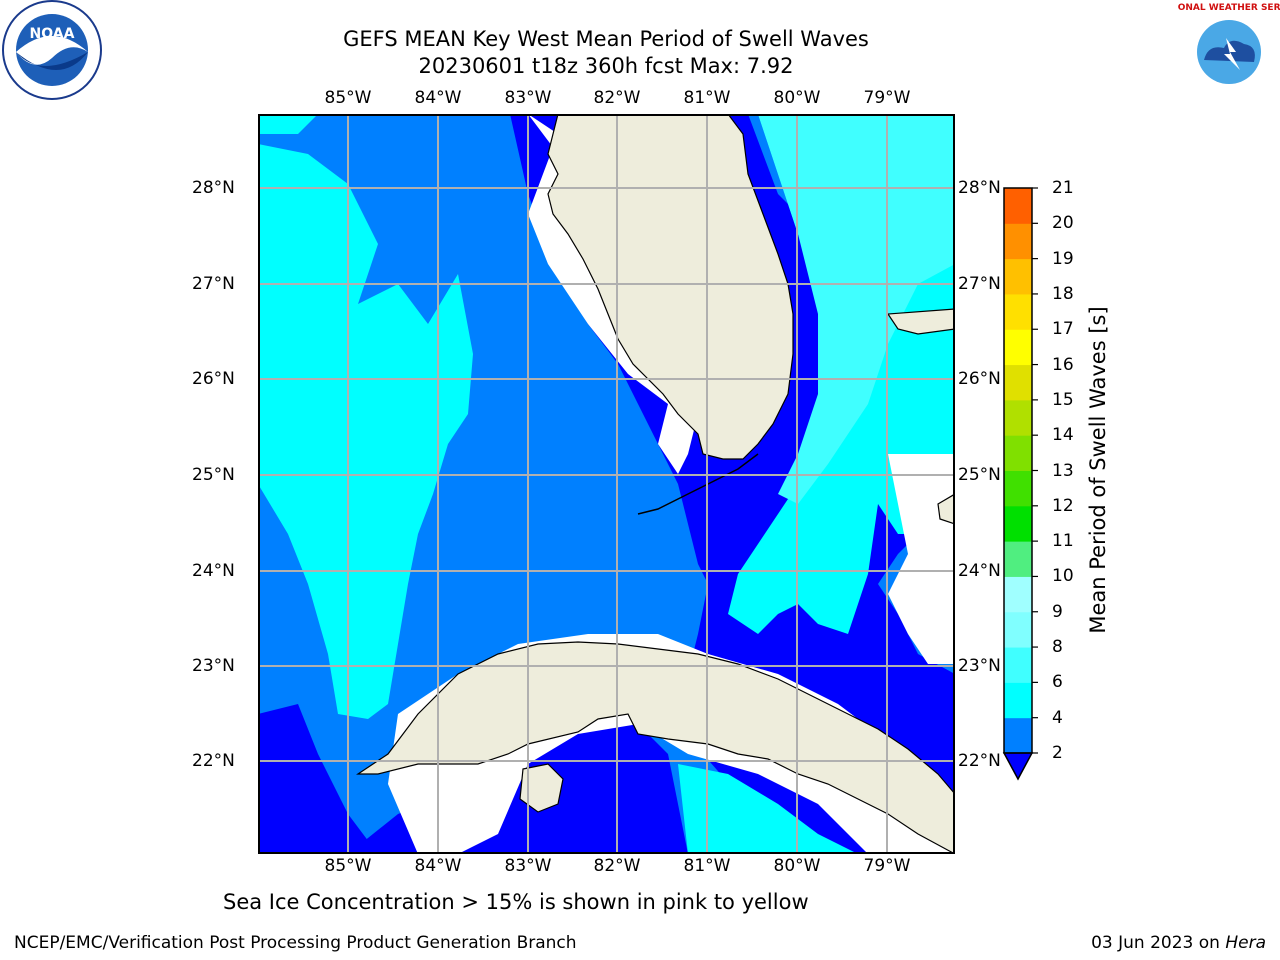  Describe the element at coordinates (920, 321) in the screenshot. I see `bahamas-land` at that location.